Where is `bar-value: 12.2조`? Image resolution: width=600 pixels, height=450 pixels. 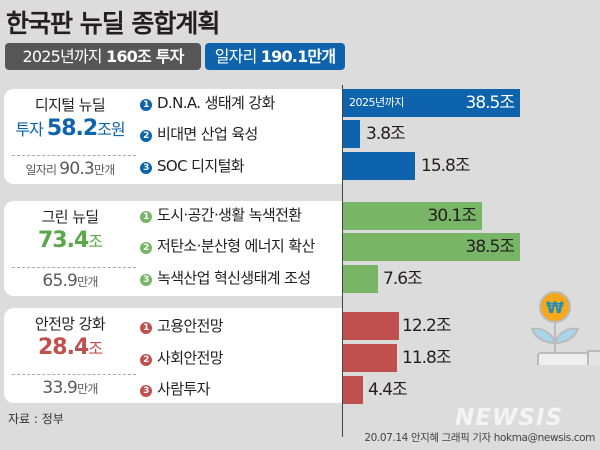 bar-value: 12.2조 is located at coordinates (426, 326).